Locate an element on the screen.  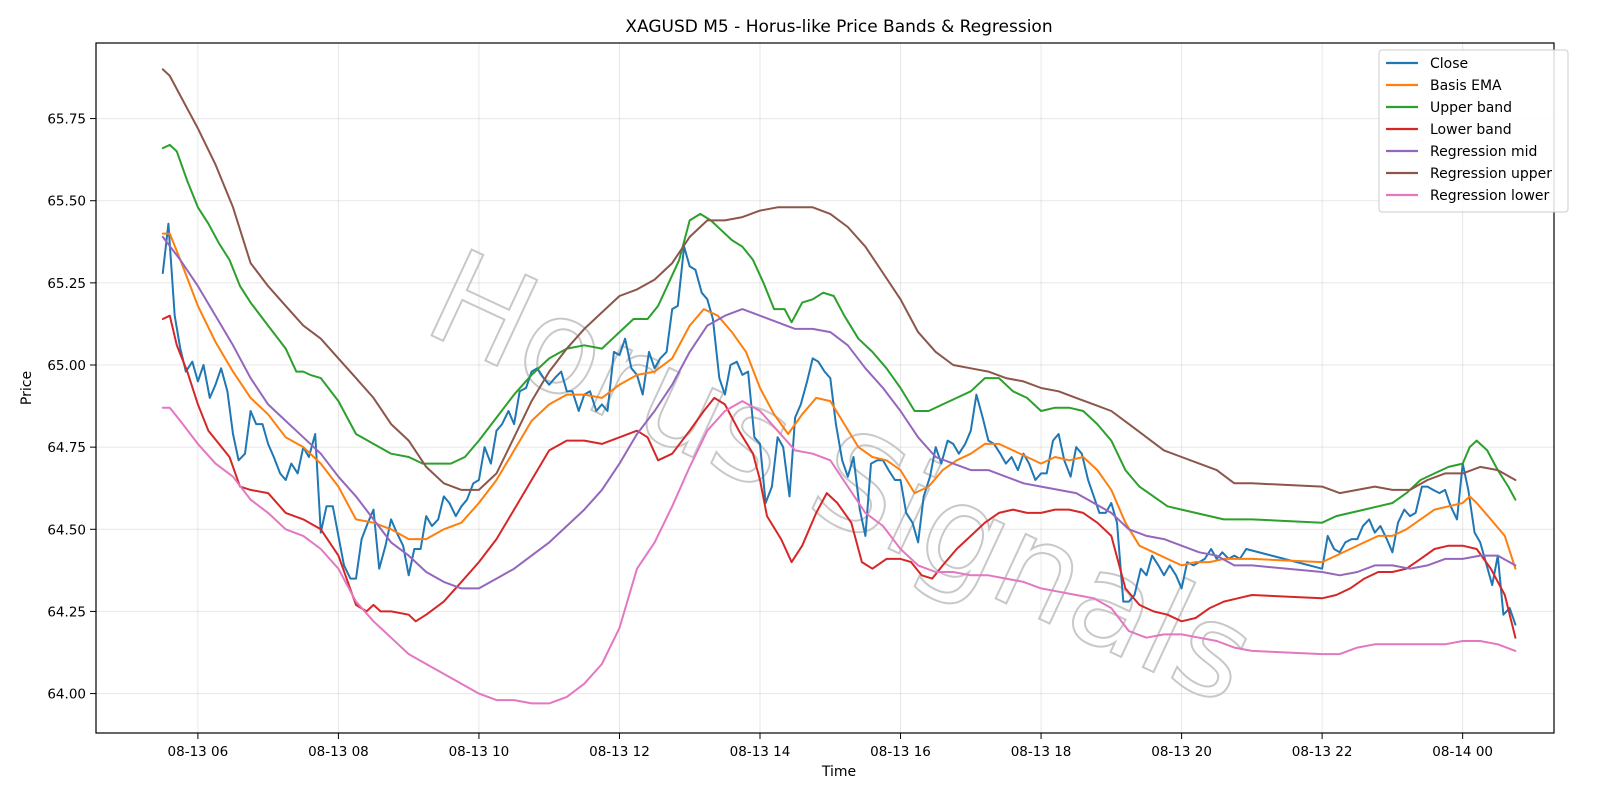
y-tick-label: 64.50 is located at coordinates (66, 530).